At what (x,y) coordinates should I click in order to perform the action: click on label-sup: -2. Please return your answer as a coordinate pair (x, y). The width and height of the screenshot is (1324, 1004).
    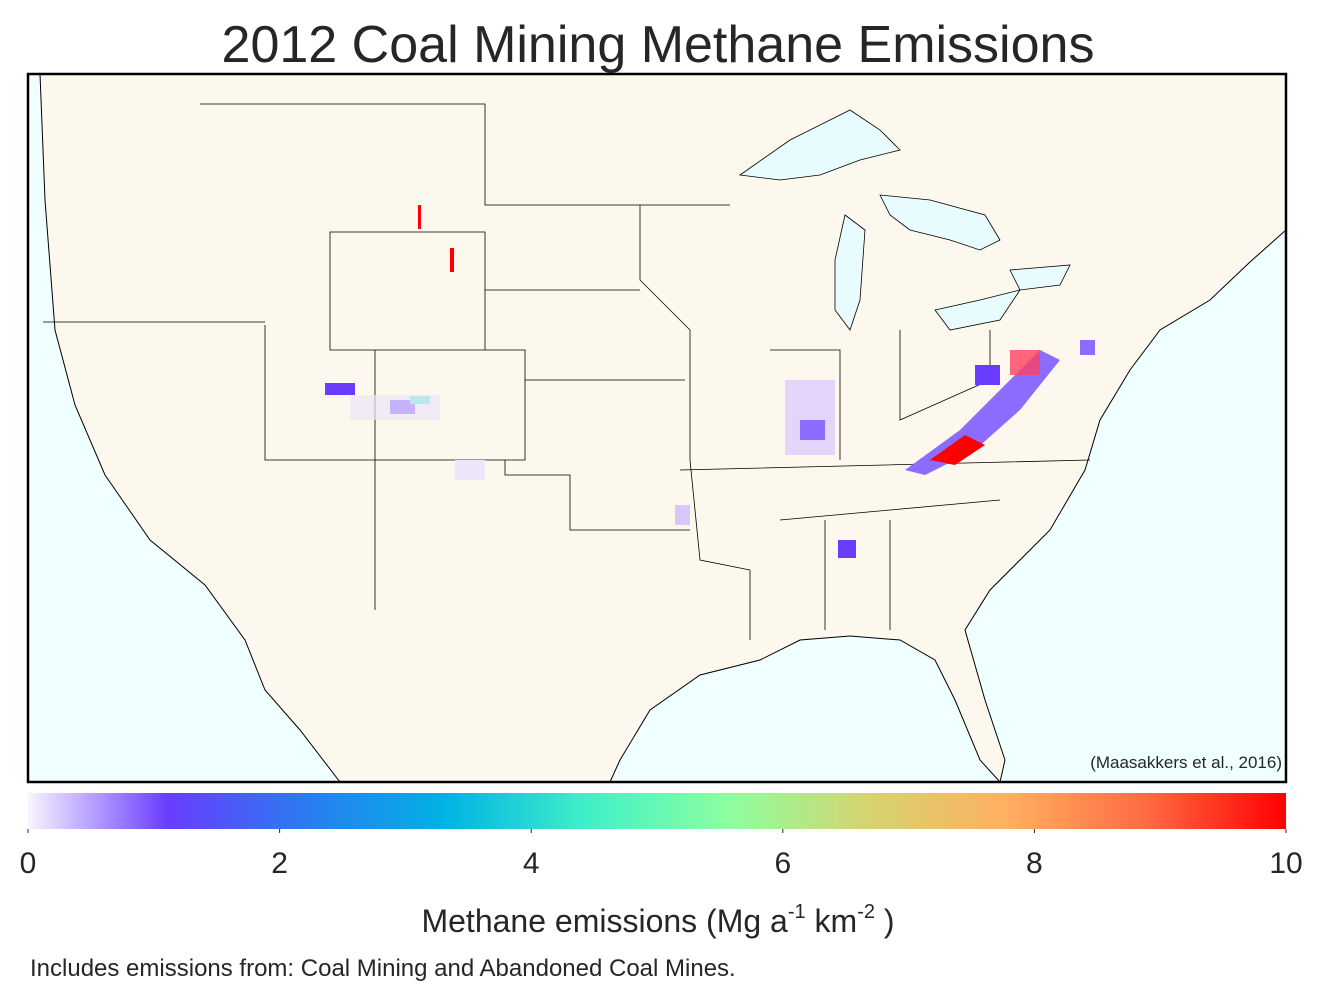
    Looking at the image, I should click on (866, 912).